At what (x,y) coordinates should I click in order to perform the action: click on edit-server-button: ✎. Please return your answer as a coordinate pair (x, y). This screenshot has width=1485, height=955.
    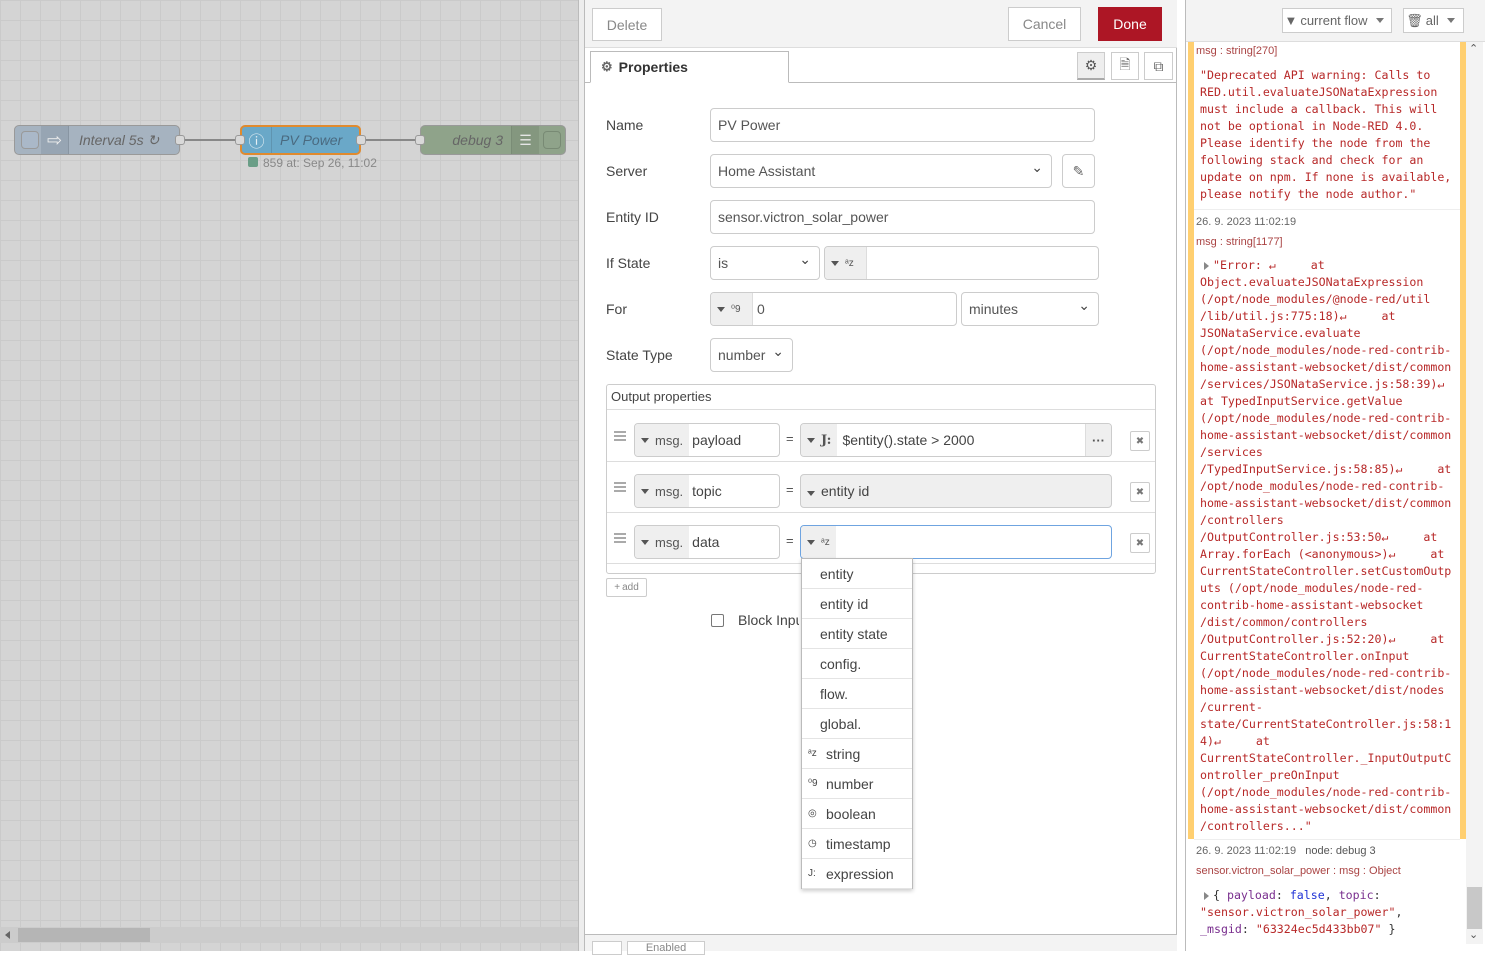
    Looking at the image, I should click on (1078, 171).